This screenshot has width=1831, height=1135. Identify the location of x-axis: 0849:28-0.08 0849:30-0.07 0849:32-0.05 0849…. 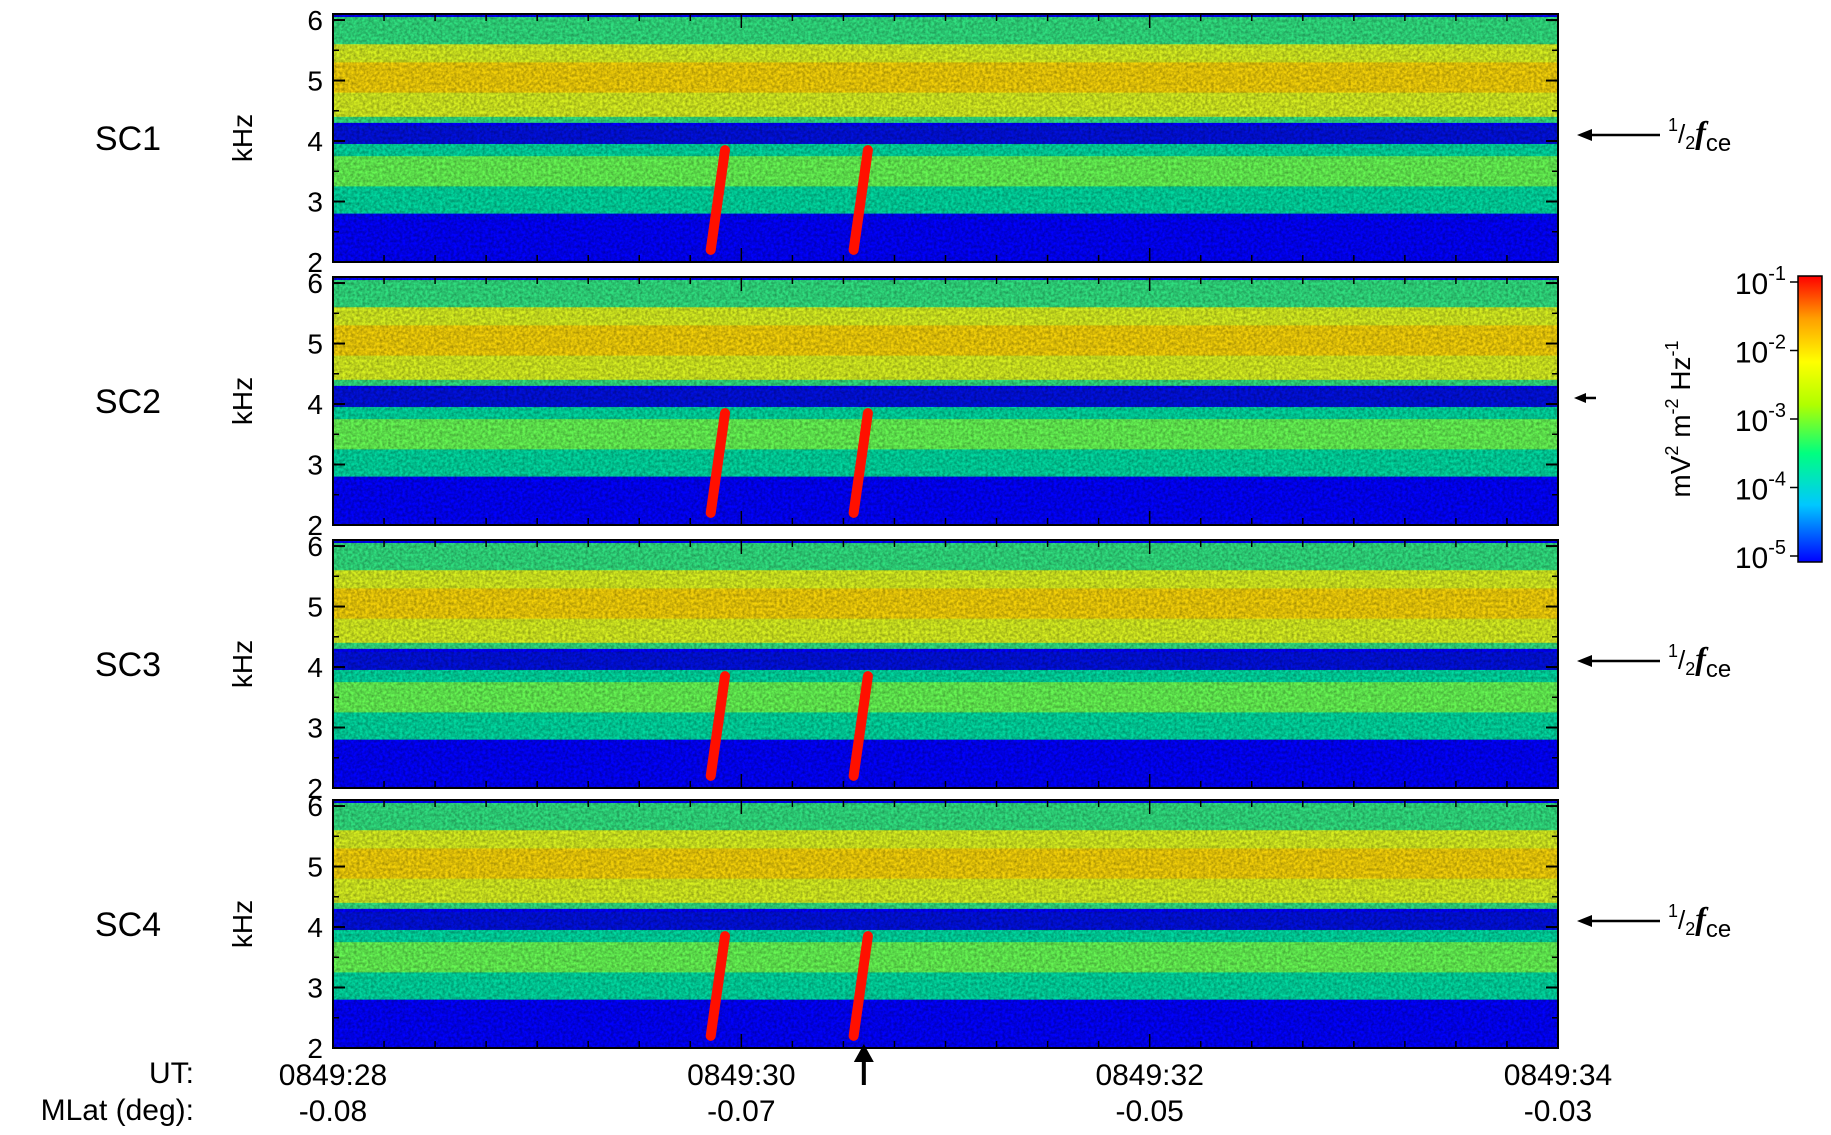
(945, 1086).